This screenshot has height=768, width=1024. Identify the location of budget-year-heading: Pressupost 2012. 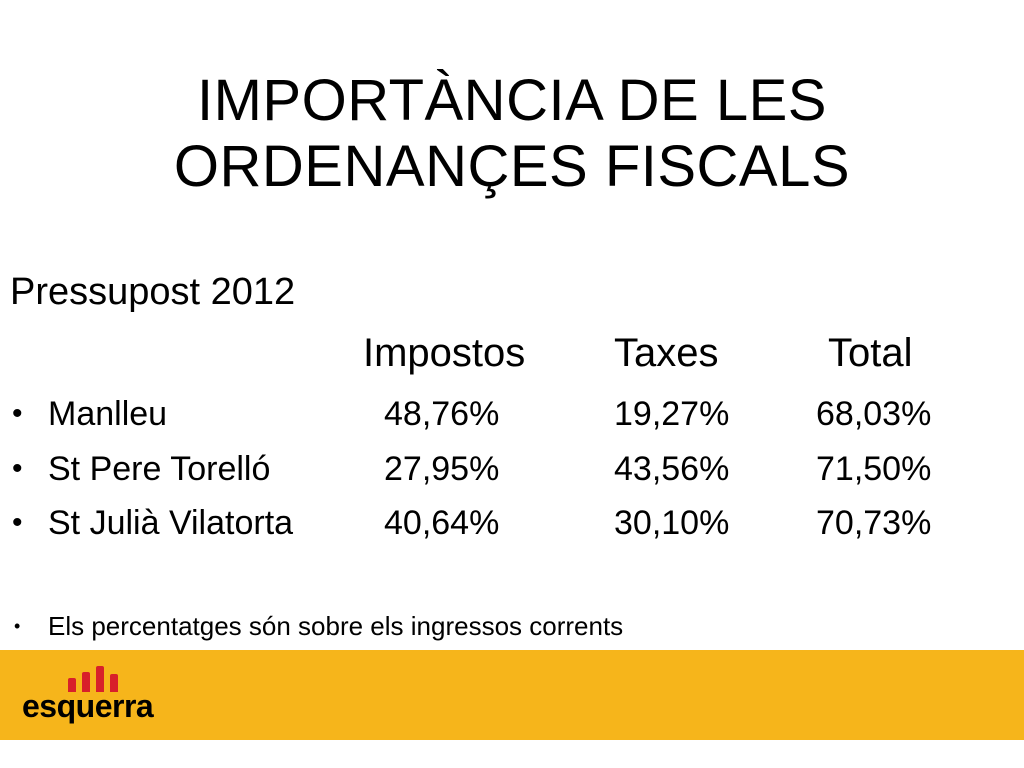
(153, 292).